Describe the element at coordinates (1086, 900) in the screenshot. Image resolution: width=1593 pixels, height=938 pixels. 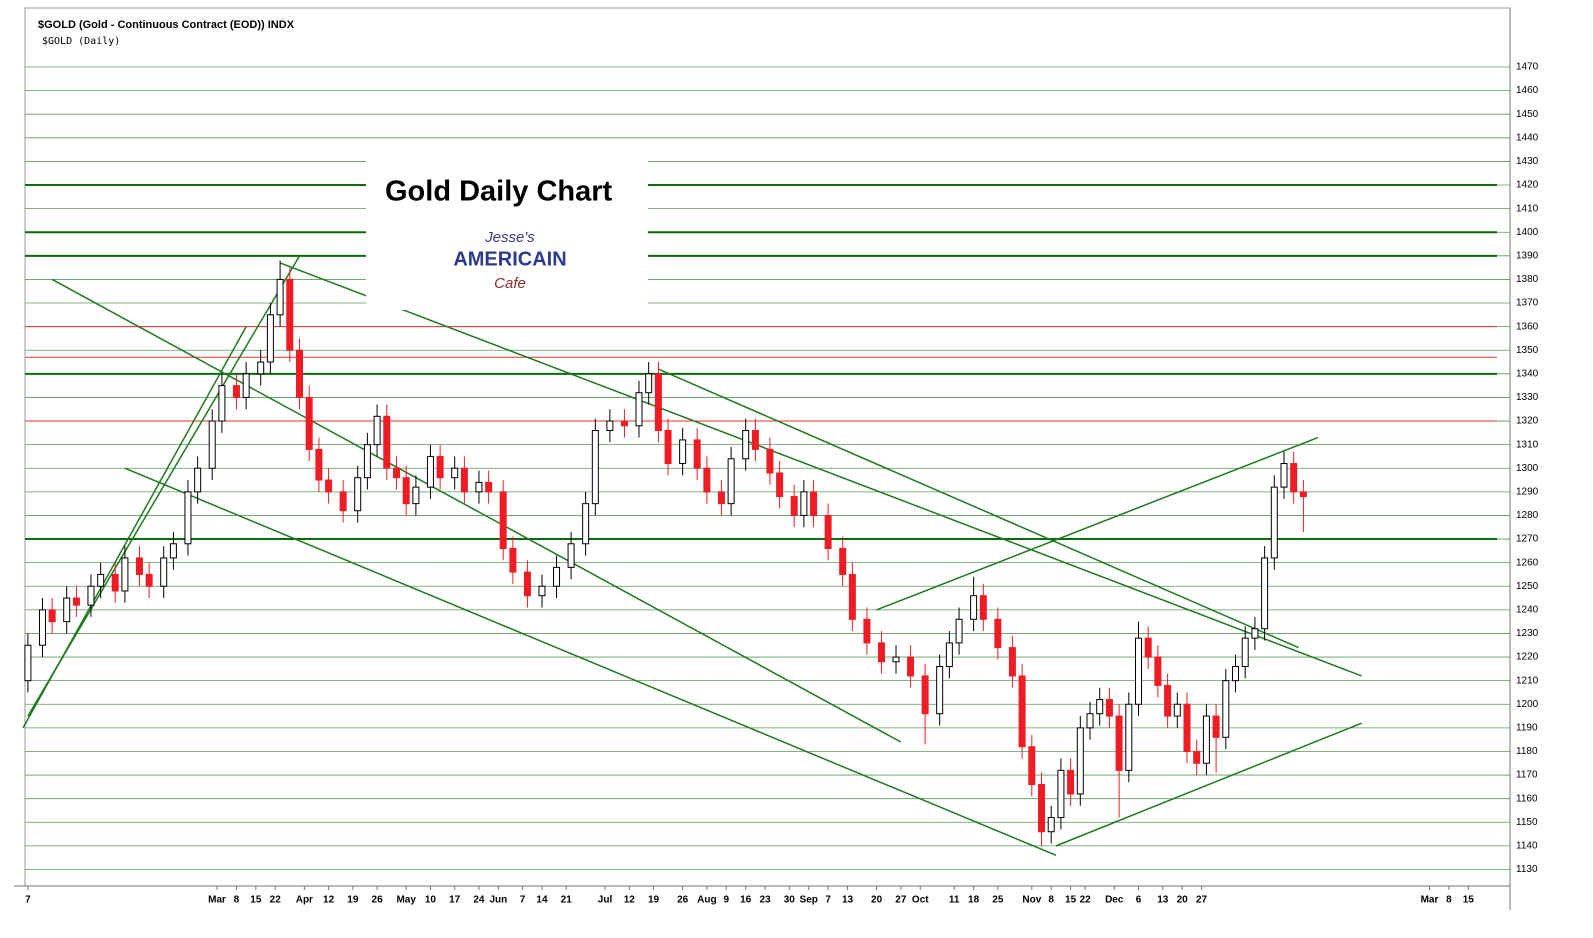
I see `x-tick-label: 22` at that location.